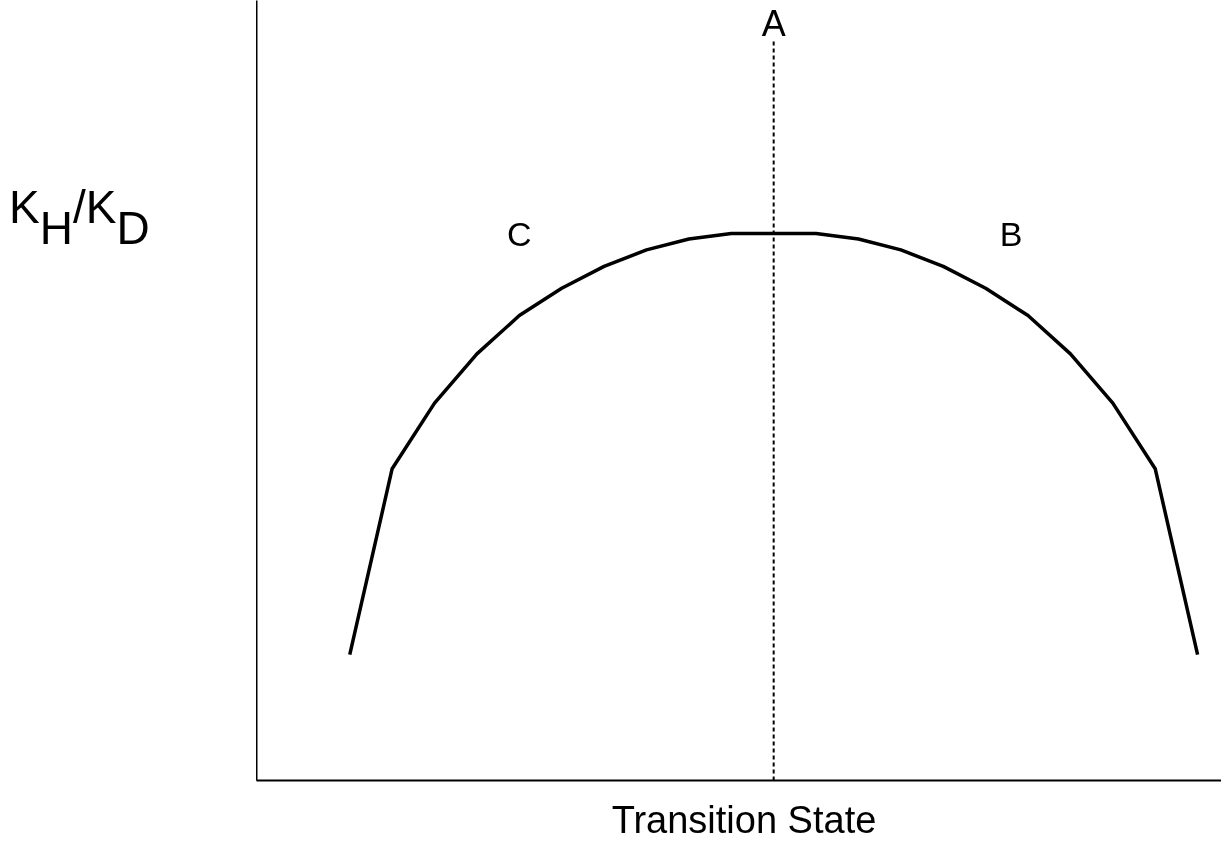  Describe the element at coordinates (773, 23) in the screenshot. I see `text: A` at that location.